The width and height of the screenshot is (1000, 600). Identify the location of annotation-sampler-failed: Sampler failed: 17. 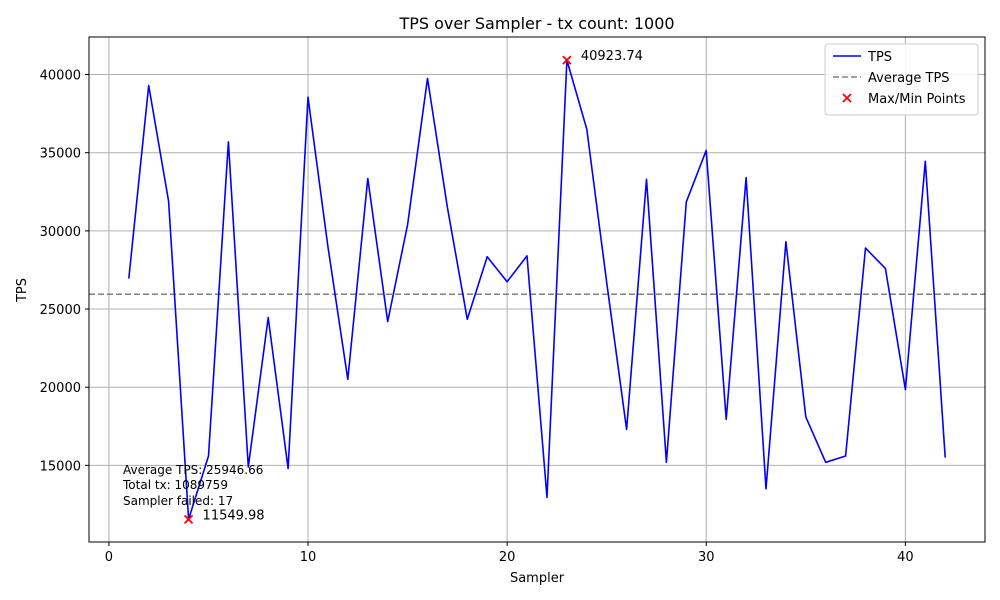
(178, 501).